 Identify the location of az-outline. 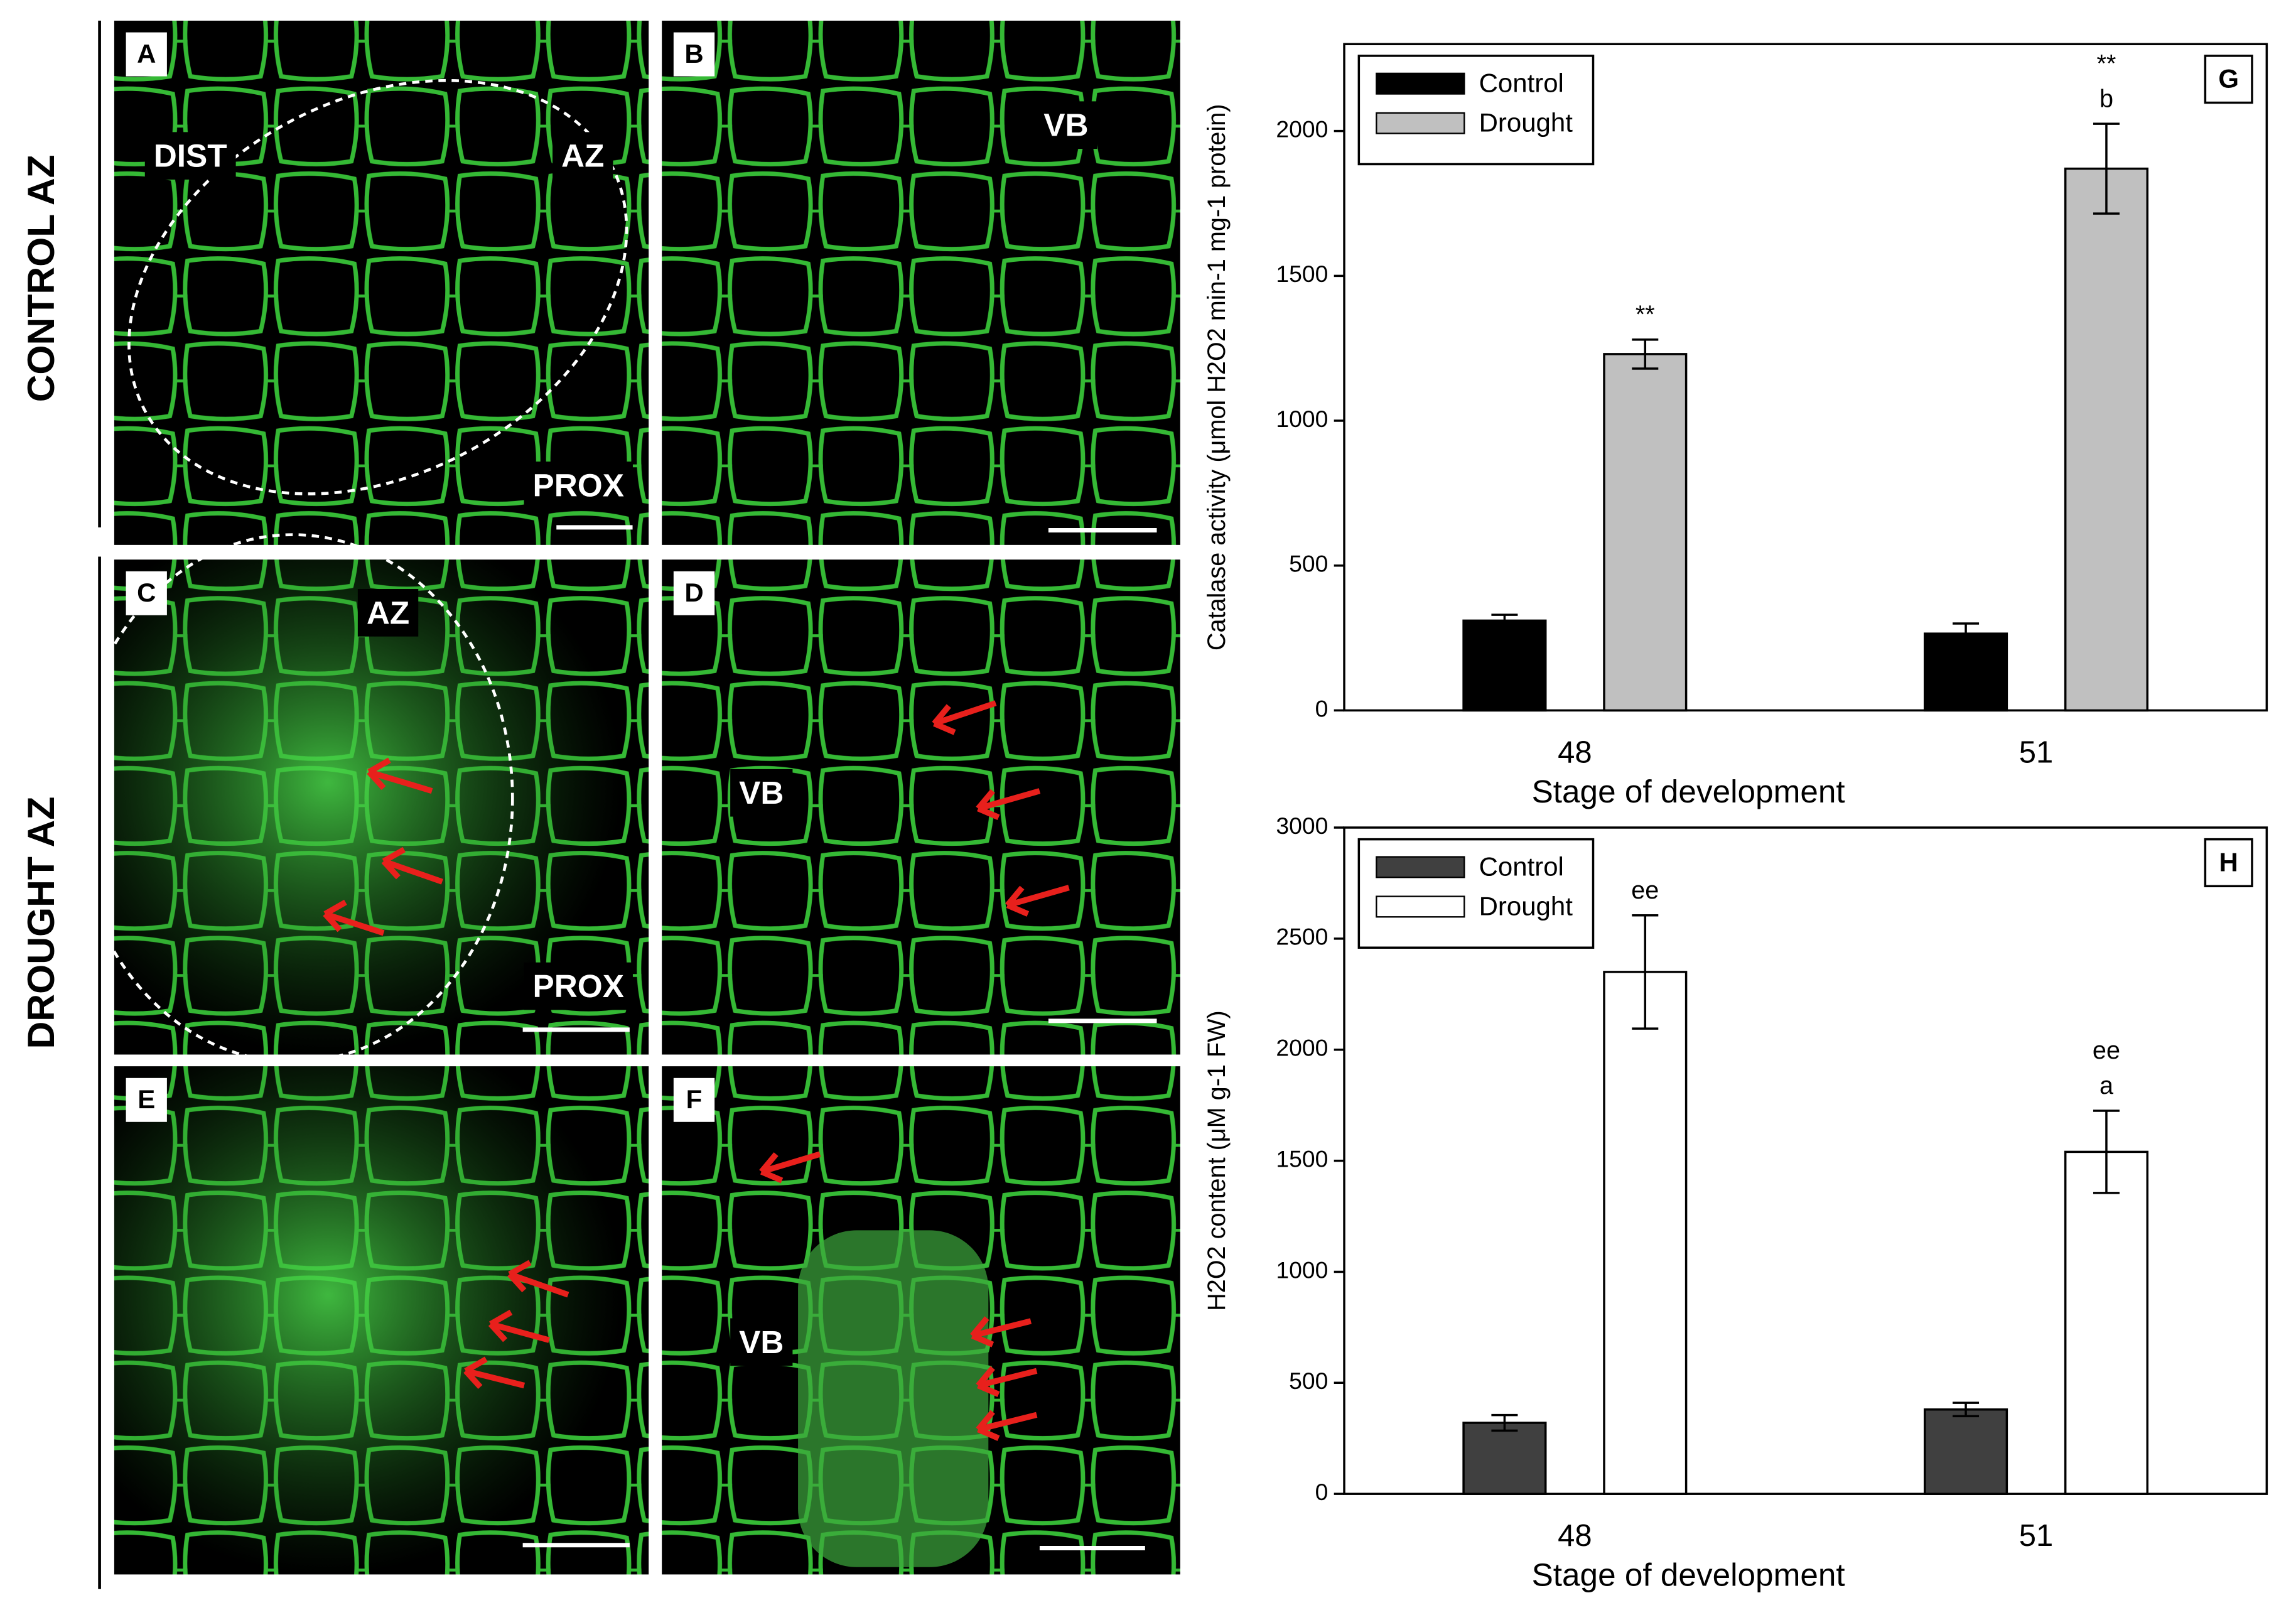
(293, 798).